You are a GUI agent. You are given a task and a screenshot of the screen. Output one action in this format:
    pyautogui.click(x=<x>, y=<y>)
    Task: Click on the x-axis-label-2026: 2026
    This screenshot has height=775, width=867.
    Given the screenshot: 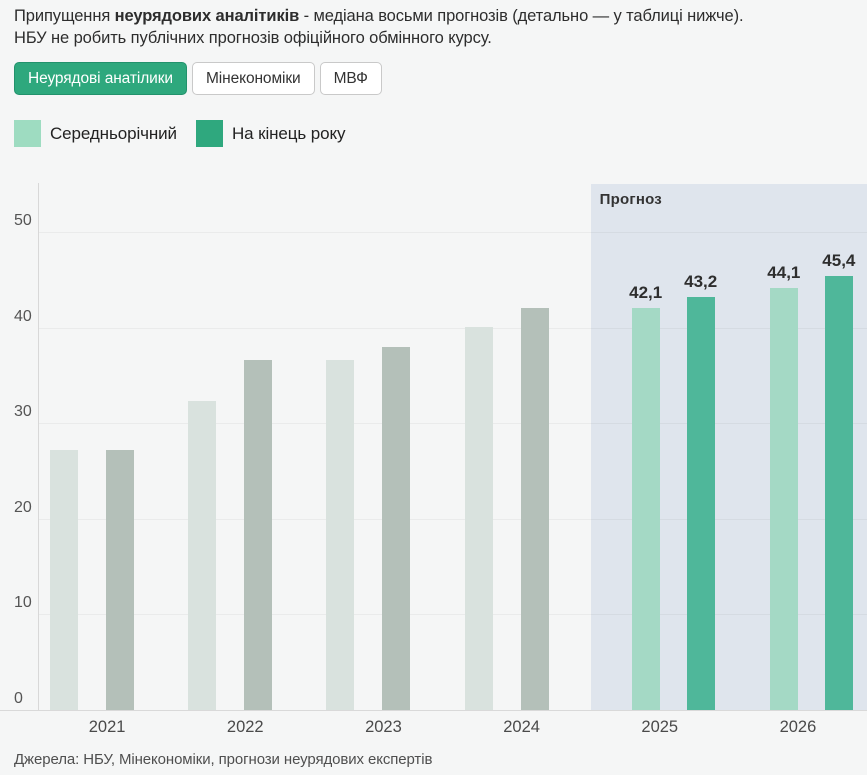 What is the action you would take?
    pyautogui.click(x=798, y=727)
    